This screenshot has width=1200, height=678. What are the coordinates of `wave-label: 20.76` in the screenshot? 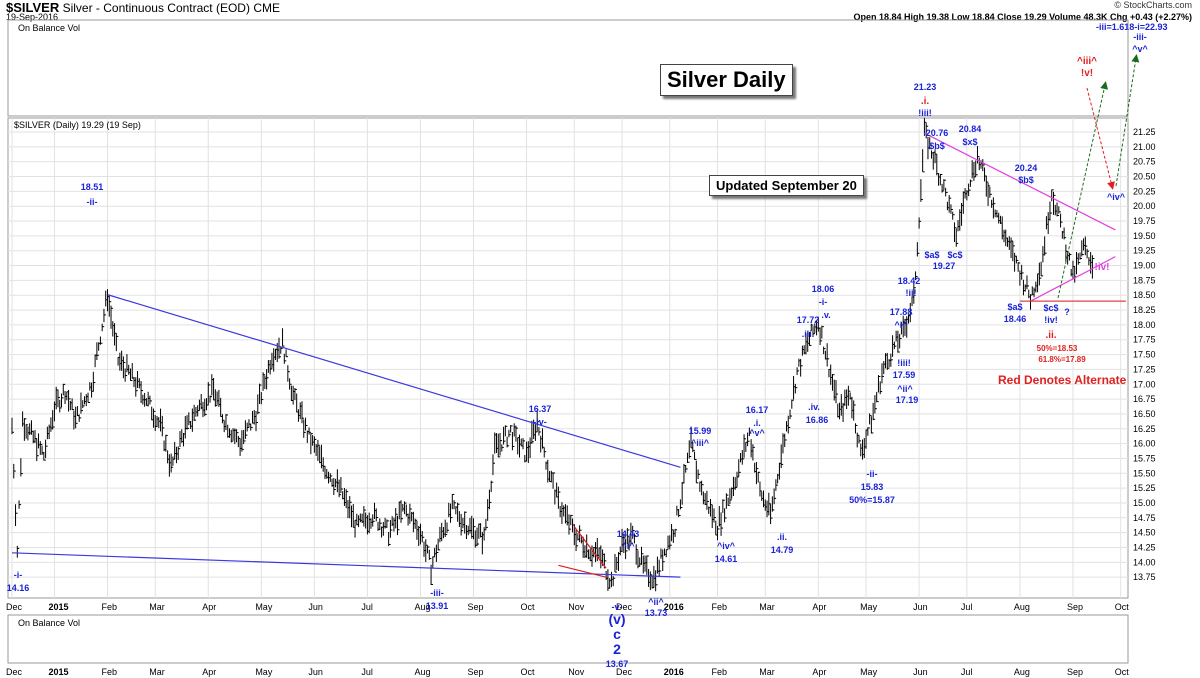 It's located at (937, 133).